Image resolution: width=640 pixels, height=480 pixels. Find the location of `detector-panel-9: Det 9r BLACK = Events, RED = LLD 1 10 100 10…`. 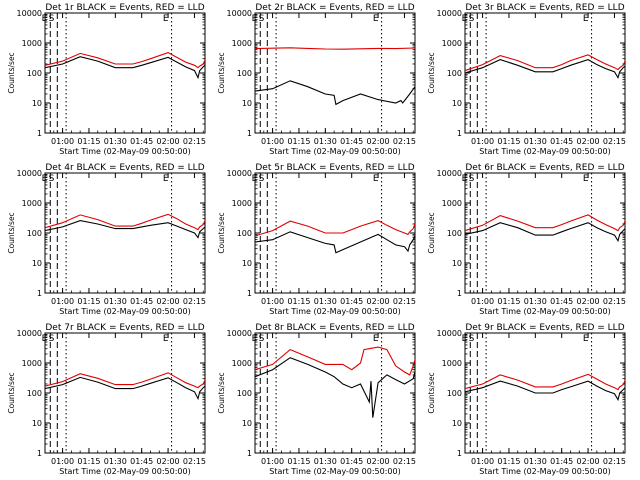

detector-panel-9: Det 9r BLACK = Events, RED = LLD 1 10 100 10… is located at coordinates (526, 399).